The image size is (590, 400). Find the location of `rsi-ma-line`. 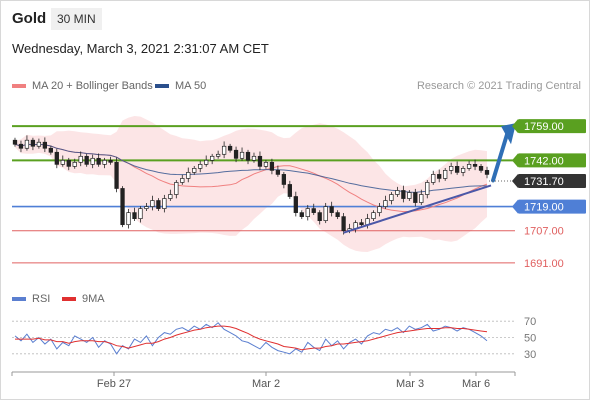

rsi-ma-line is located at coordinates (251, 338).